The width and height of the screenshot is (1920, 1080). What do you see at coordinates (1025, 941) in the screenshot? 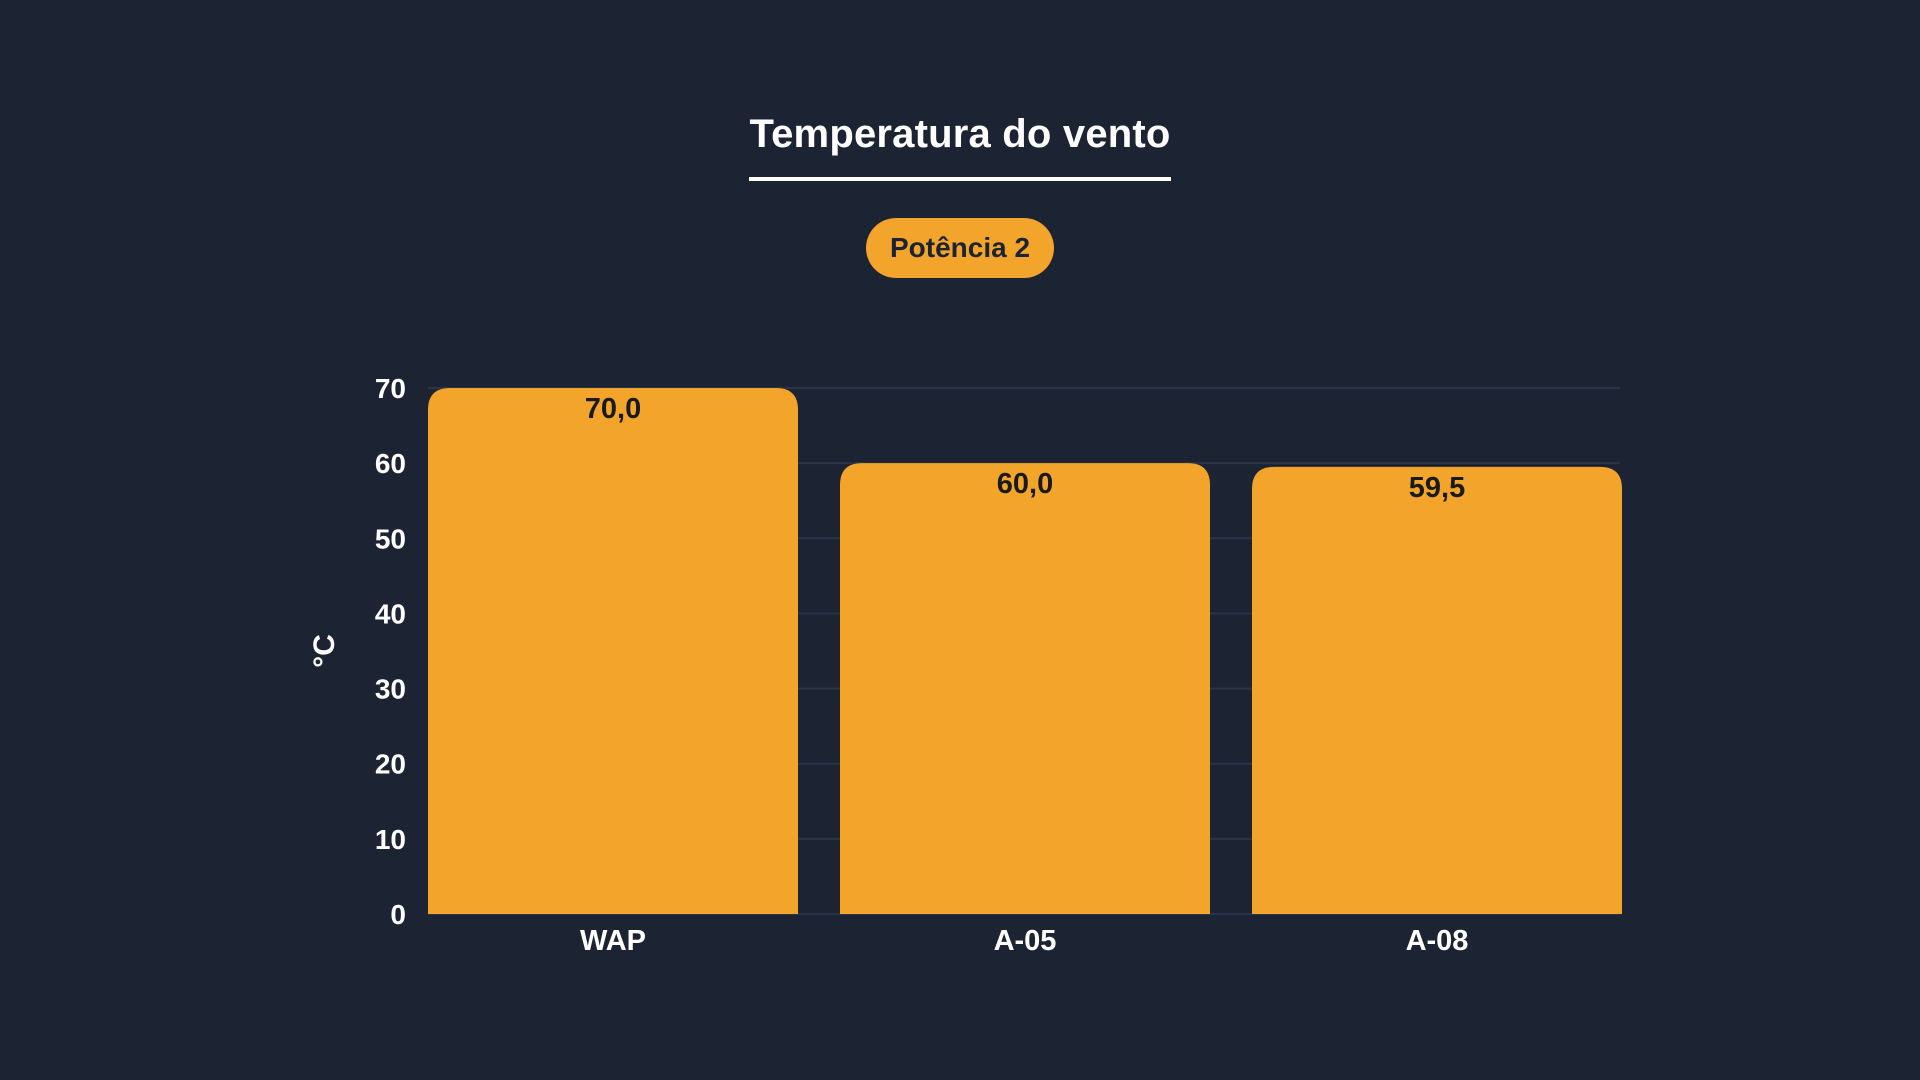
I see `x-tick-label: A-05` at bounding box center [1025, 941].